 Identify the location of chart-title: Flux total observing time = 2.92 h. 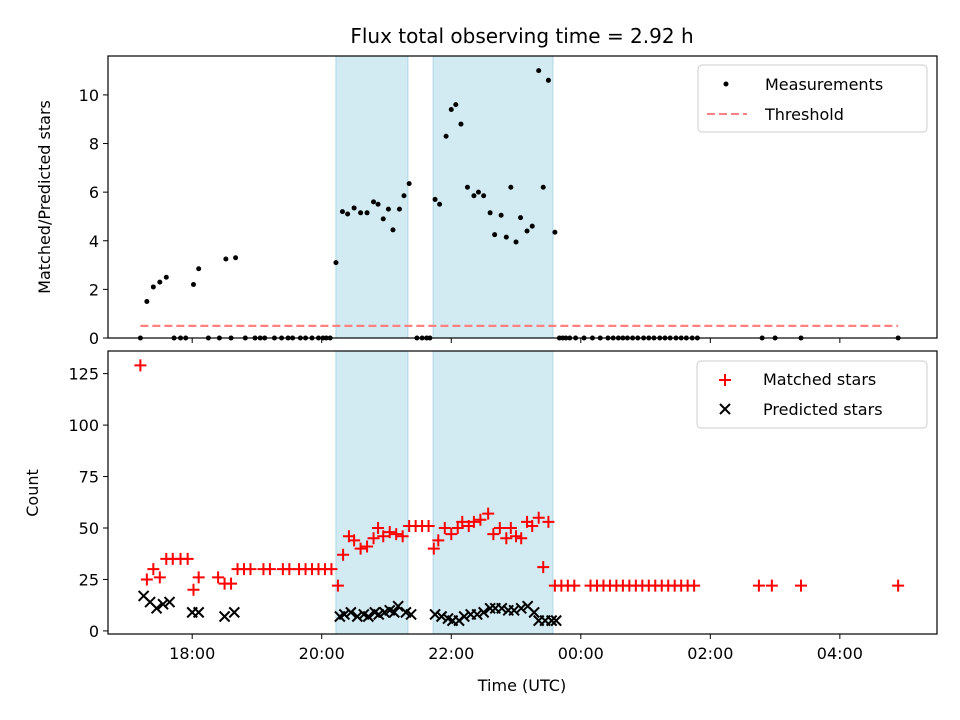
(521, 36).